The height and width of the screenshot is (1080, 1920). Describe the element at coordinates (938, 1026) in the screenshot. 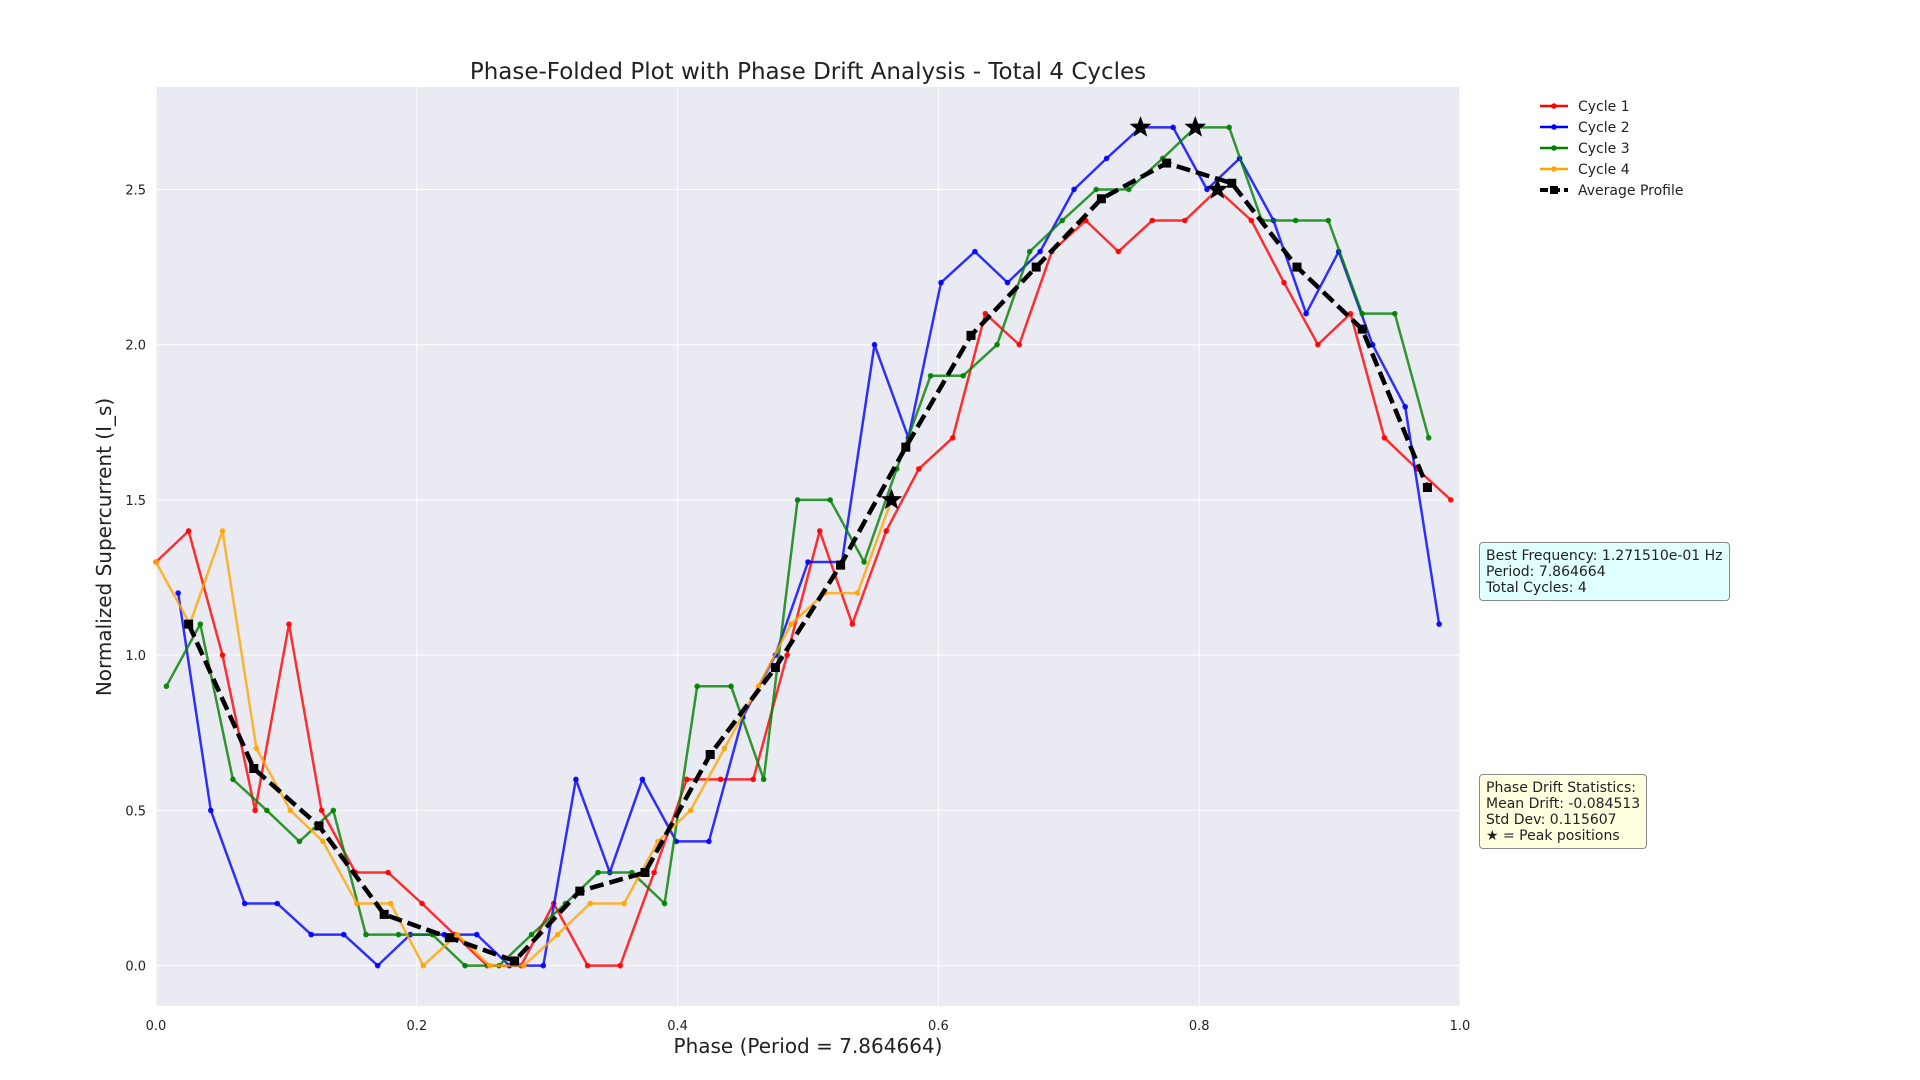

I see `x-tick-label: 0.6` at that location.